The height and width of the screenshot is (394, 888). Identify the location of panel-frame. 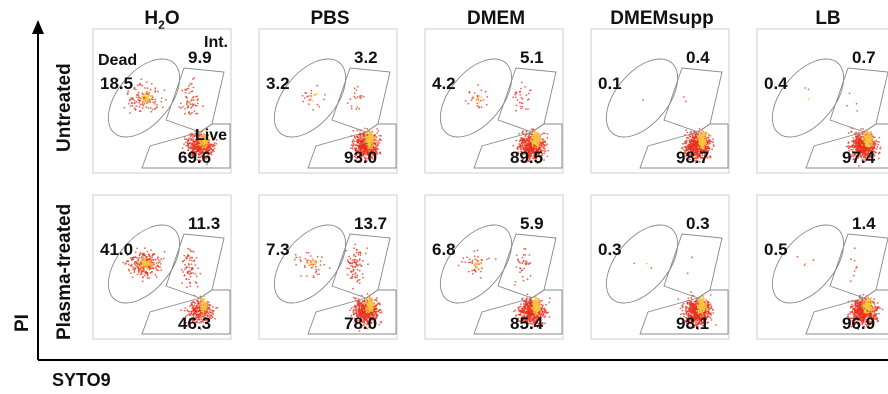
(328, 267).